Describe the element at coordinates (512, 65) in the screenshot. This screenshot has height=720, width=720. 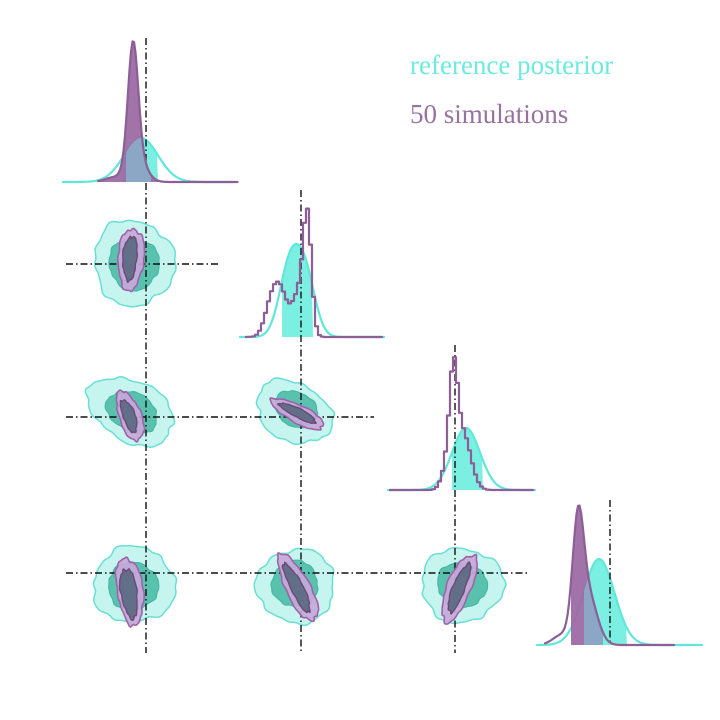
I see `legend-reference-posterior: reference posterior` at that location.